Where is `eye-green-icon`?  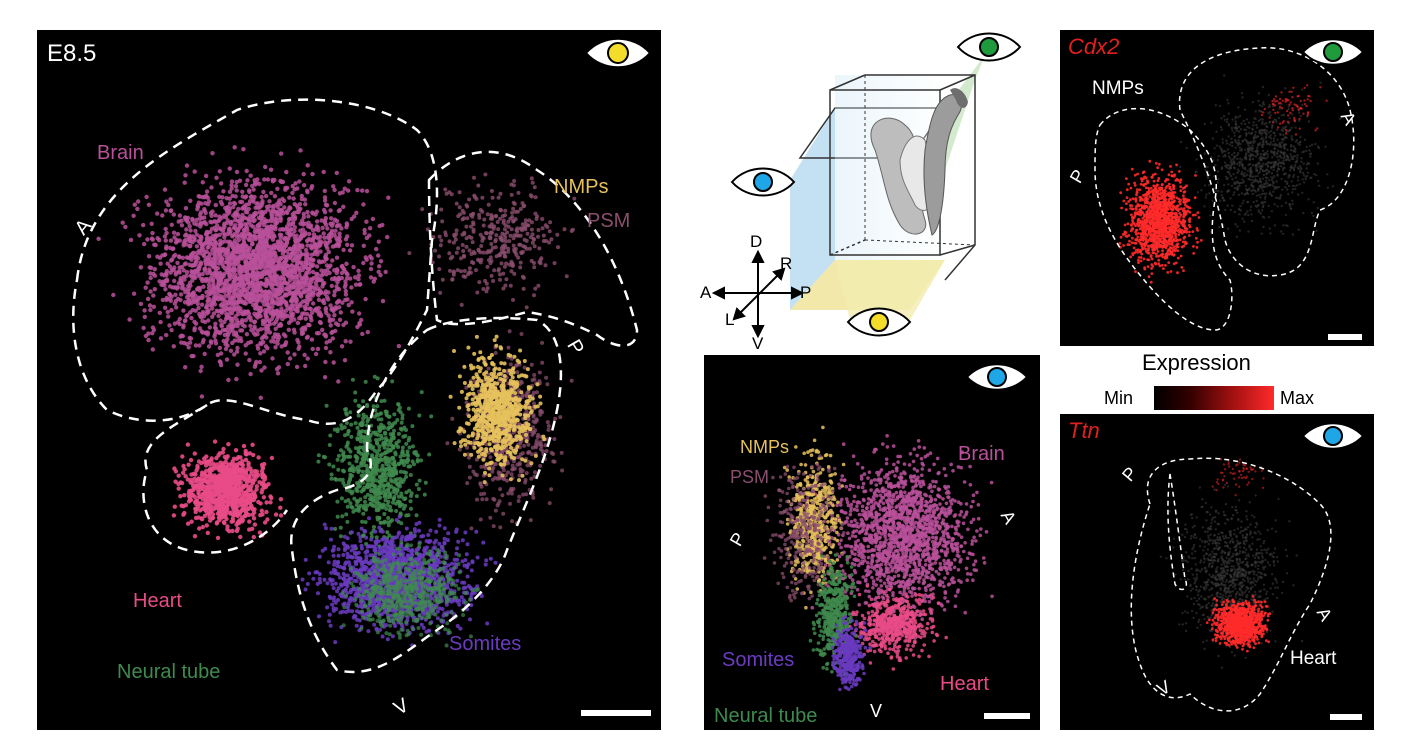
eye-green-icon is located at coordinates (989, 47).